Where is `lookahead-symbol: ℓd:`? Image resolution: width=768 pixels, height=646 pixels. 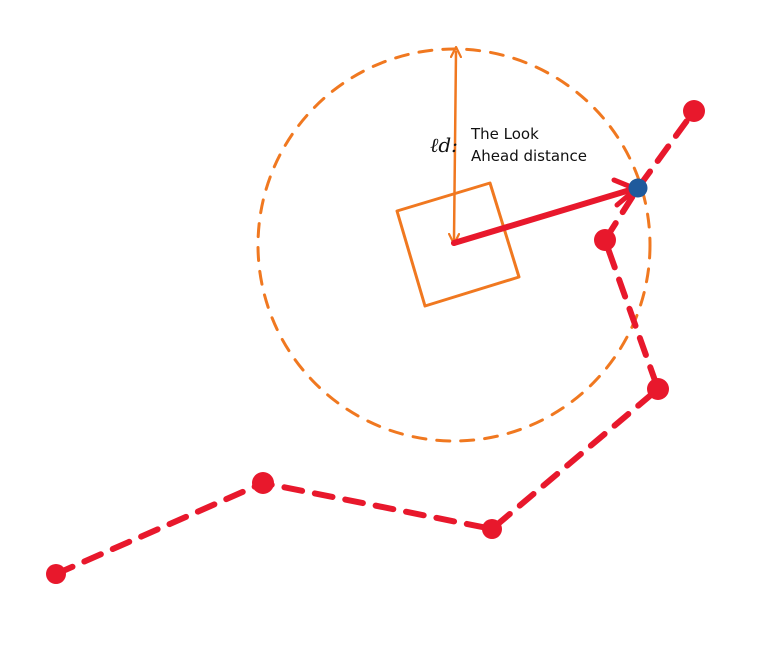
lookahead-symbol: ℓd: is located at coordinates (444, 145).